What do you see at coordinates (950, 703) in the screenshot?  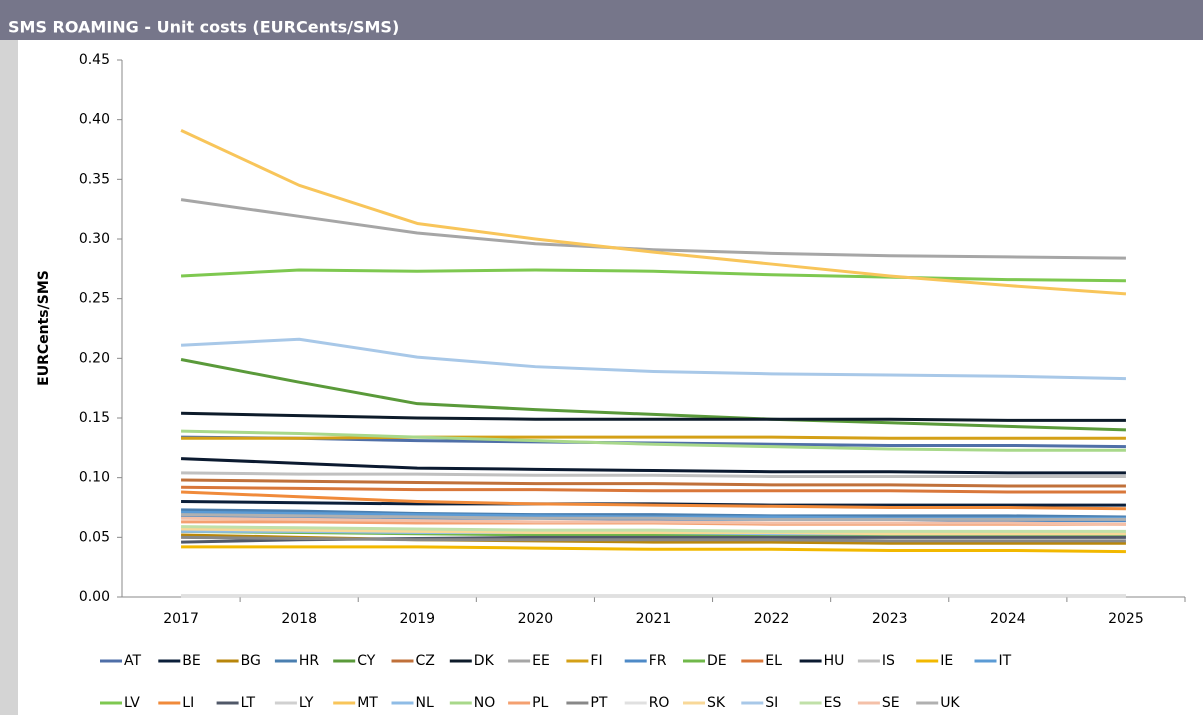 I see `legend-label: UK` at bounding box center [950, 703].